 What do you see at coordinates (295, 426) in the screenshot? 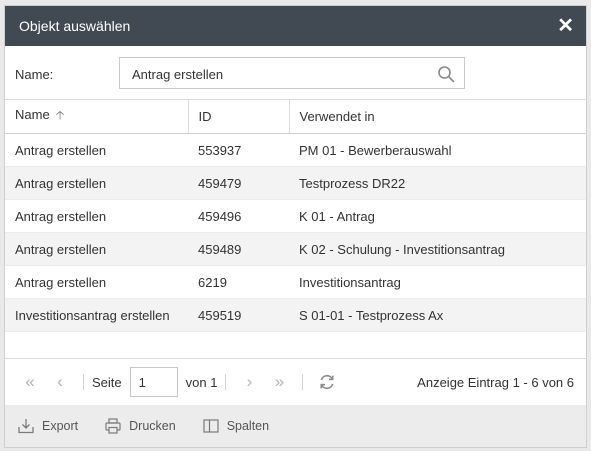
I see `bottom-toolbar: Export Drucken Spalten` at bounding box center [295, 426].